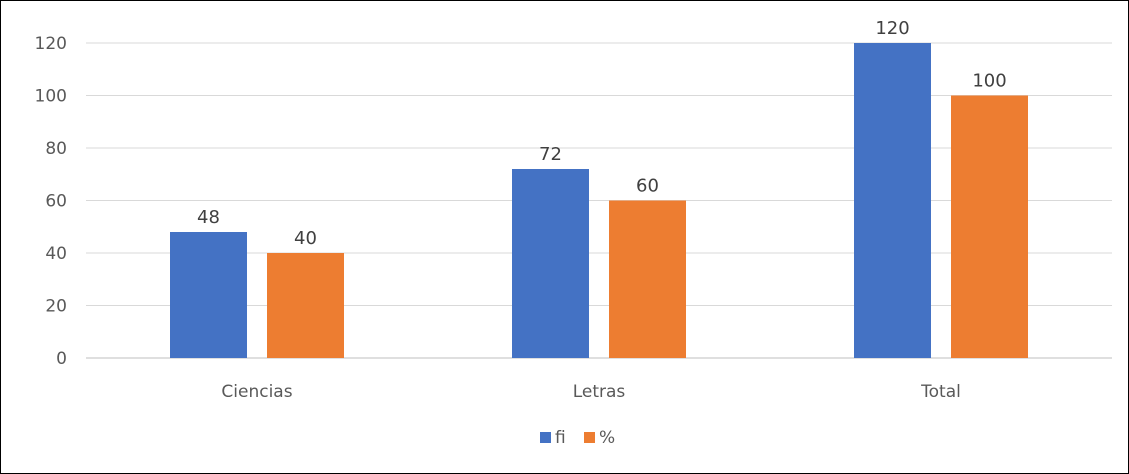 The height and width of the screenshot is (474, 1129). What do you see at coordinates (56, 307) in the screenshot?
I see `y-tick-label: 20` at bounding box center [56, 307].